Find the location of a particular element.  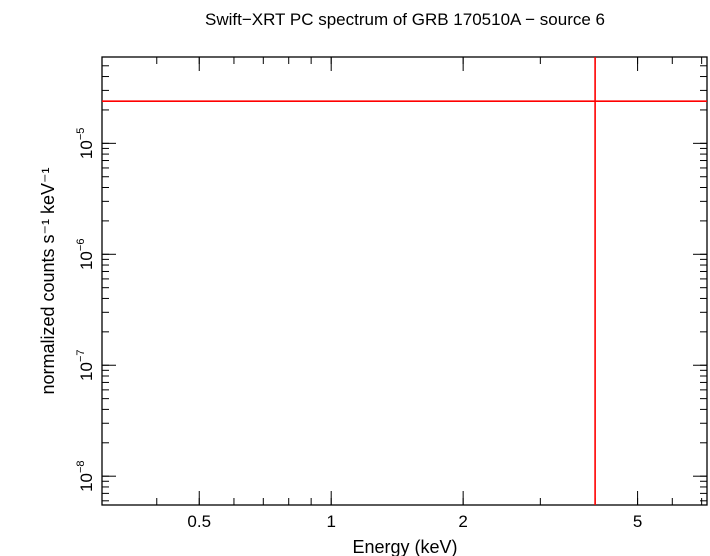

x-axis-label: Energy (keV) is located at coordinates (404, 546).